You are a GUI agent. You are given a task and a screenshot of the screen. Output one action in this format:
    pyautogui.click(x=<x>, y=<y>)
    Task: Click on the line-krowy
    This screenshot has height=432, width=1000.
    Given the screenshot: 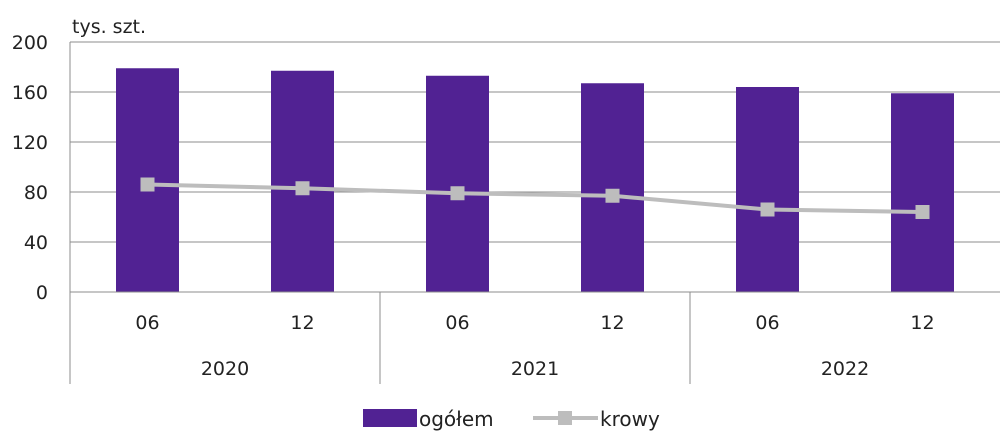 What is the action you would take?
    pyautogui.click(x=535, y=198)
    